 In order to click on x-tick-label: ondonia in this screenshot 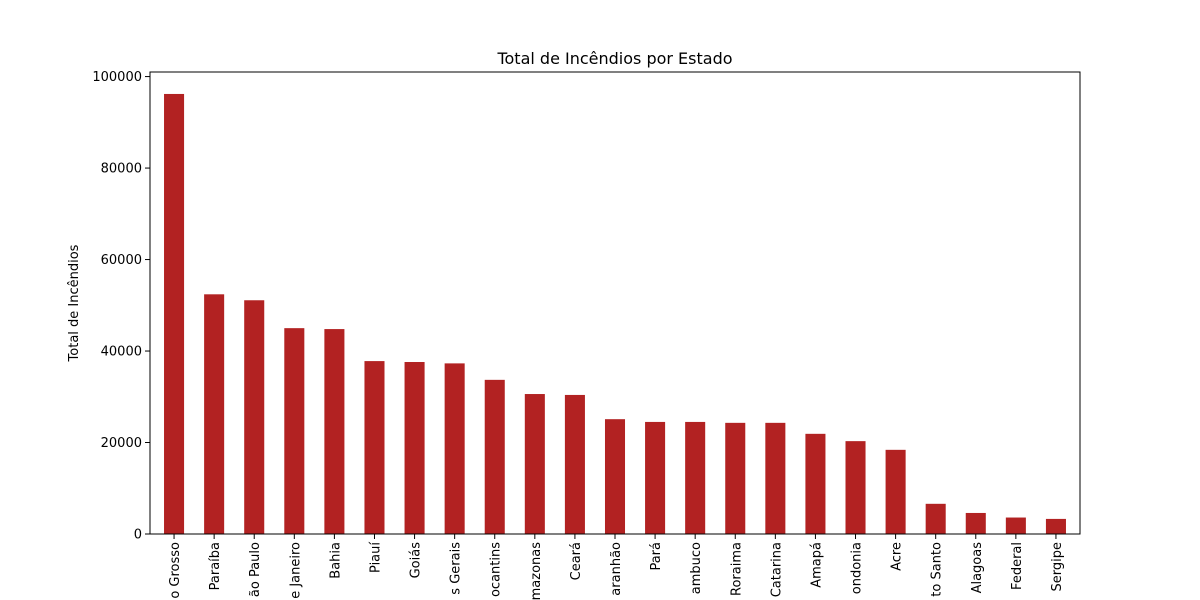, I will do `click(857, 568)`.